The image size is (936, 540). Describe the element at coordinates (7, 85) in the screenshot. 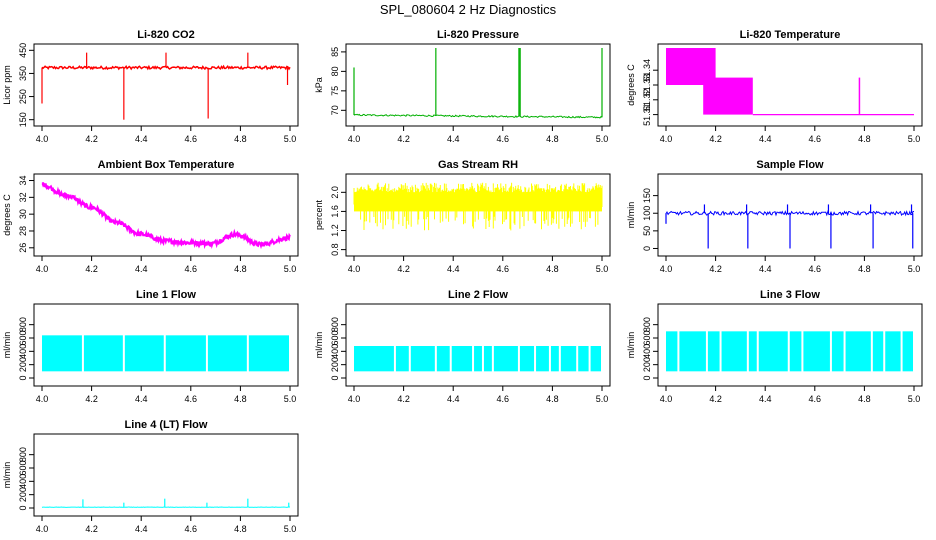

I see `y-axis-label: Licor ppm` at that location.